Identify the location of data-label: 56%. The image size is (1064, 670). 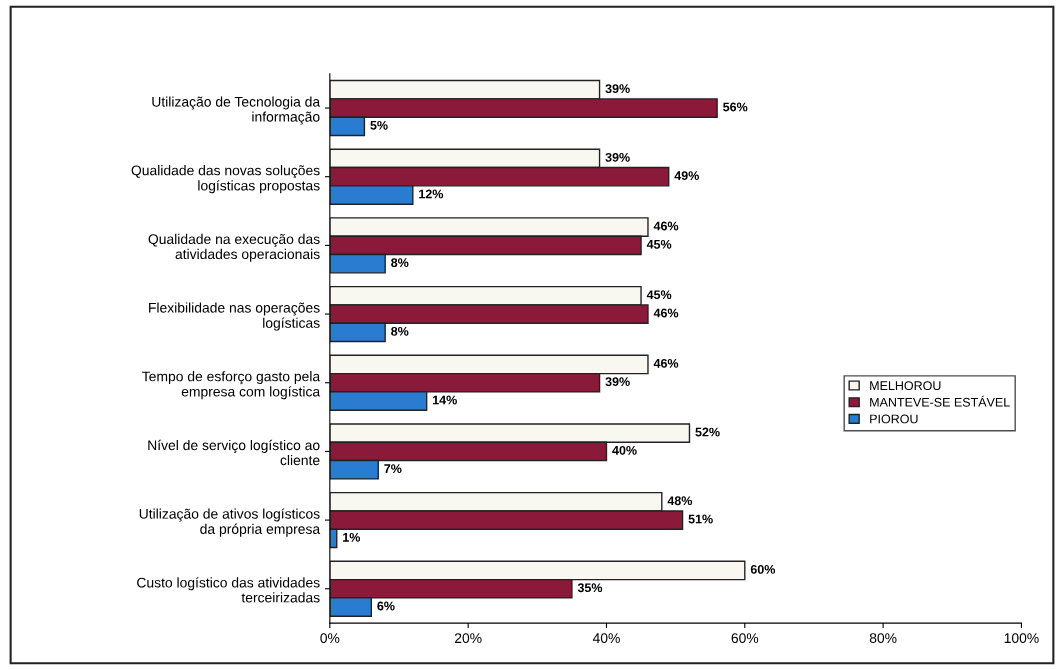
(735, 107).